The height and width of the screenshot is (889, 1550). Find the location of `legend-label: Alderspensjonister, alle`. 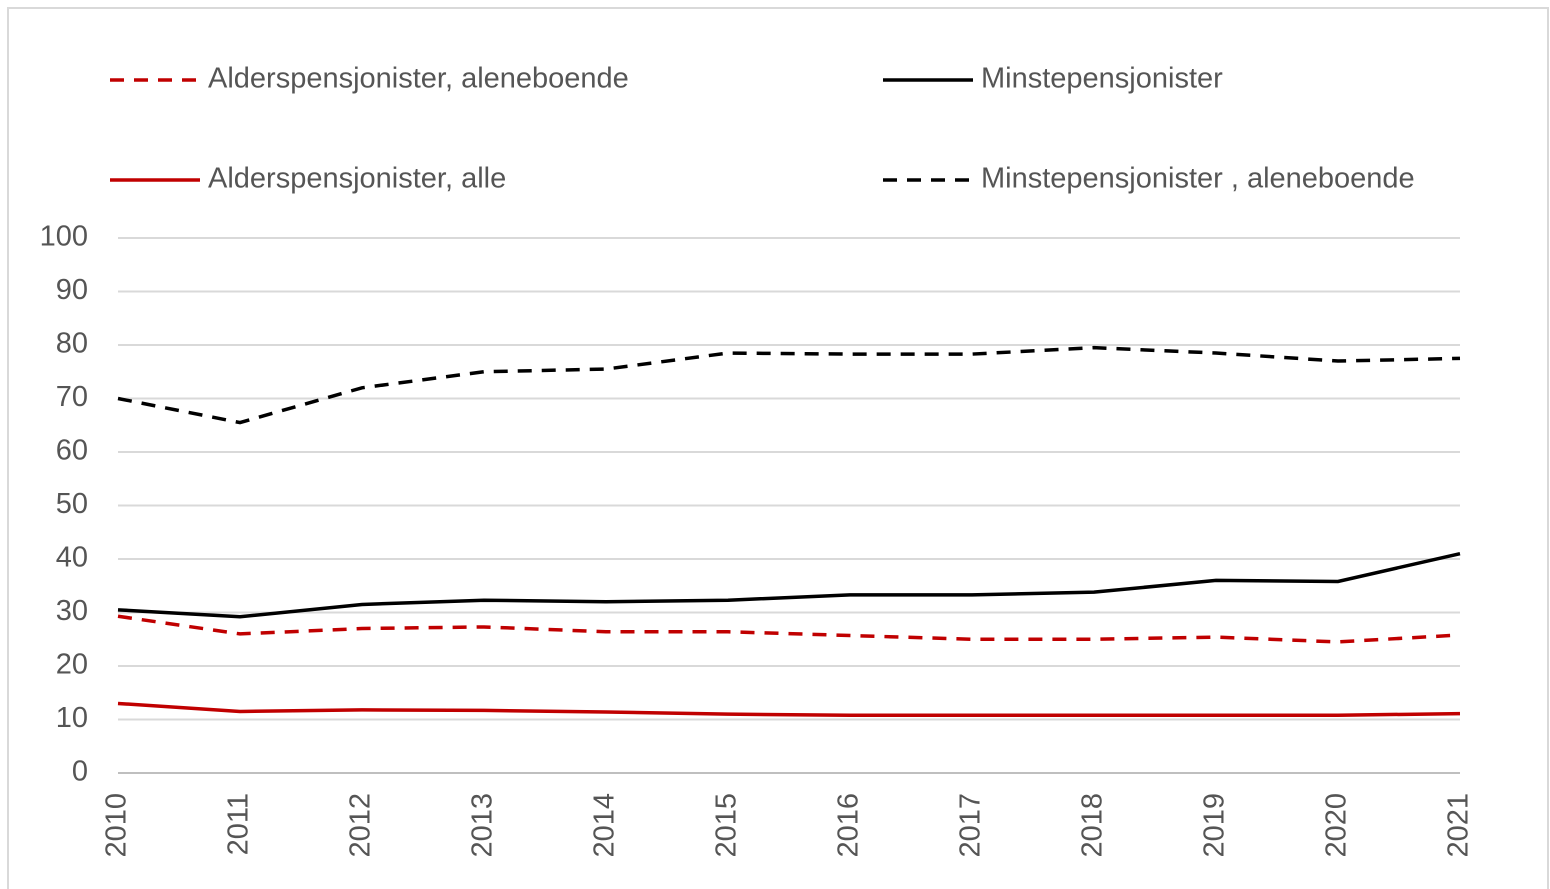

legend-label: Alderspensjonister, alle is located at coordinates (357, 179).